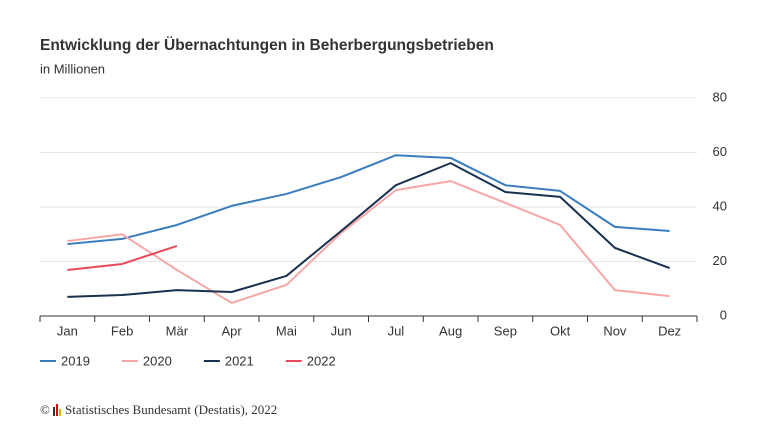 This screenshot has width=768, height=432. Describe the element at coordinates (286, 330) in the screenshot. I see `x-tick-label: Mai` at that location.